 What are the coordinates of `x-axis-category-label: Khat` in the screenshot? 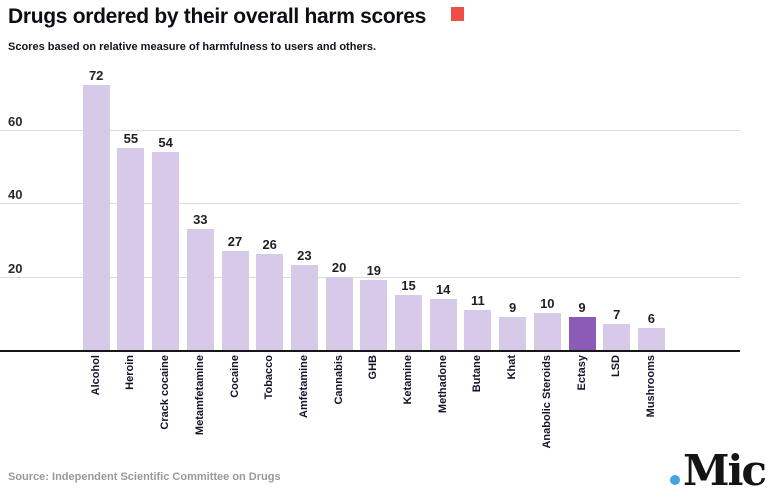 It's located at (512, 367).